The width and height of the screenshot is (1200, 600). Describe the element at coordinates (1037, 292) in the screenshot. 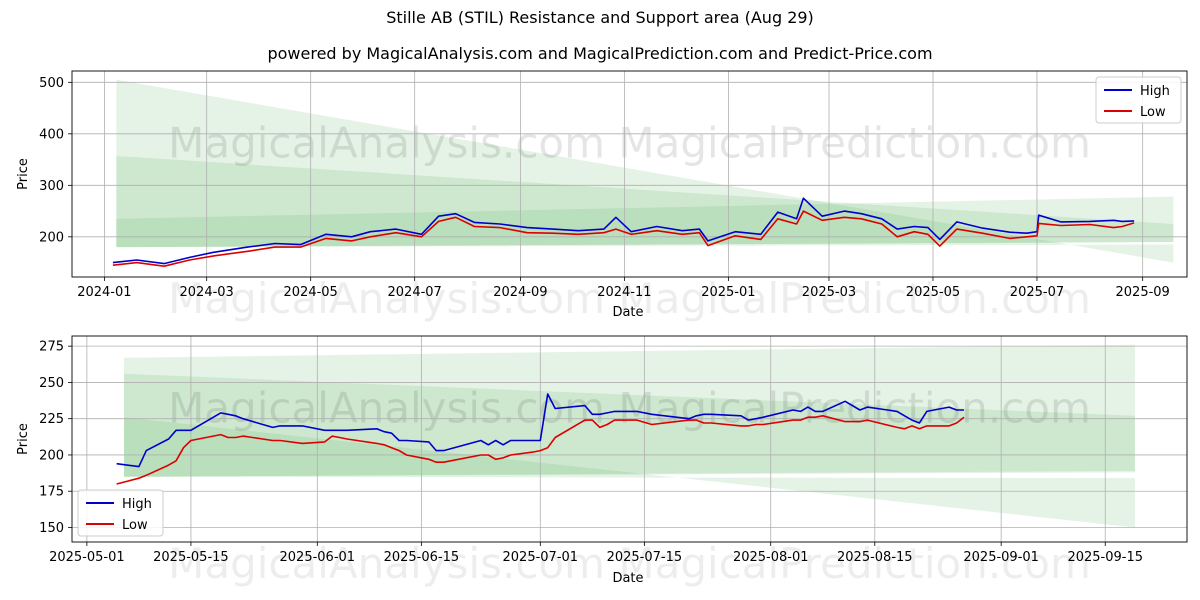

I see `x-tick-label: 2025-07` at that location.